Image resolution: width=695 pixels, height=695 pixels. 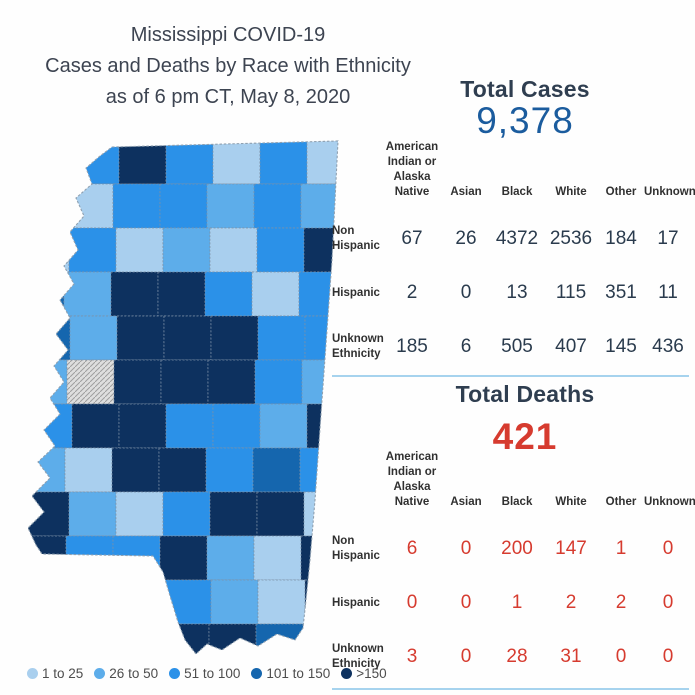 What do you see at coordinates (517, 548) in the screenshot?
I see `cell-value: 200` at bounding box center [517, 548].